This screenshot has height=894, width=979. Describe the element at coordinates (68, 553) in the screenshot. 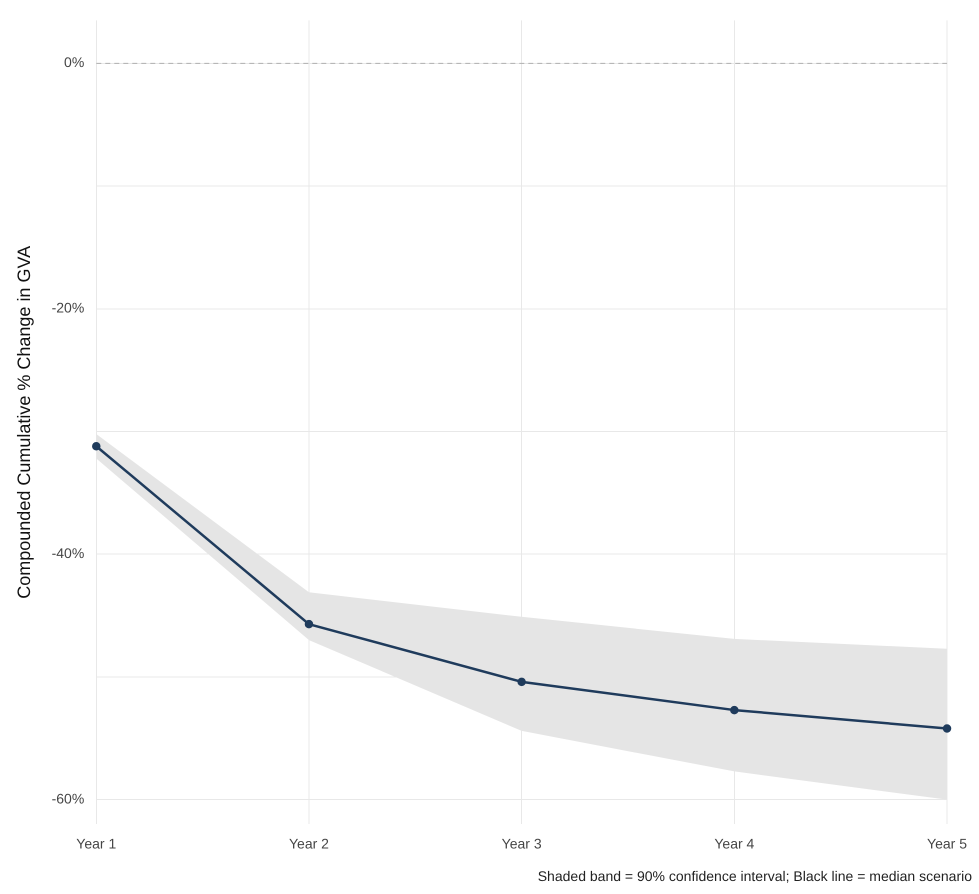

I see `y-tick-label: -40%` at that location.